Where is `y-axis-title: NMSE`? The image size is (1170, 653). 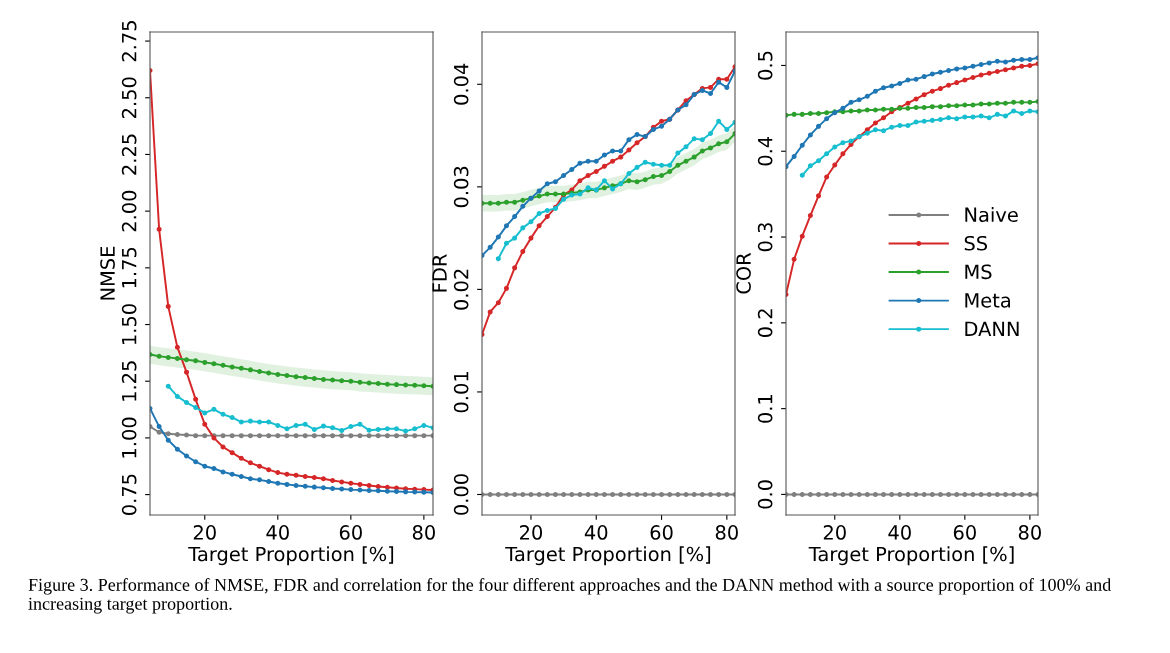 y-axis-title: NMSE is located at coordinates (107, 273).